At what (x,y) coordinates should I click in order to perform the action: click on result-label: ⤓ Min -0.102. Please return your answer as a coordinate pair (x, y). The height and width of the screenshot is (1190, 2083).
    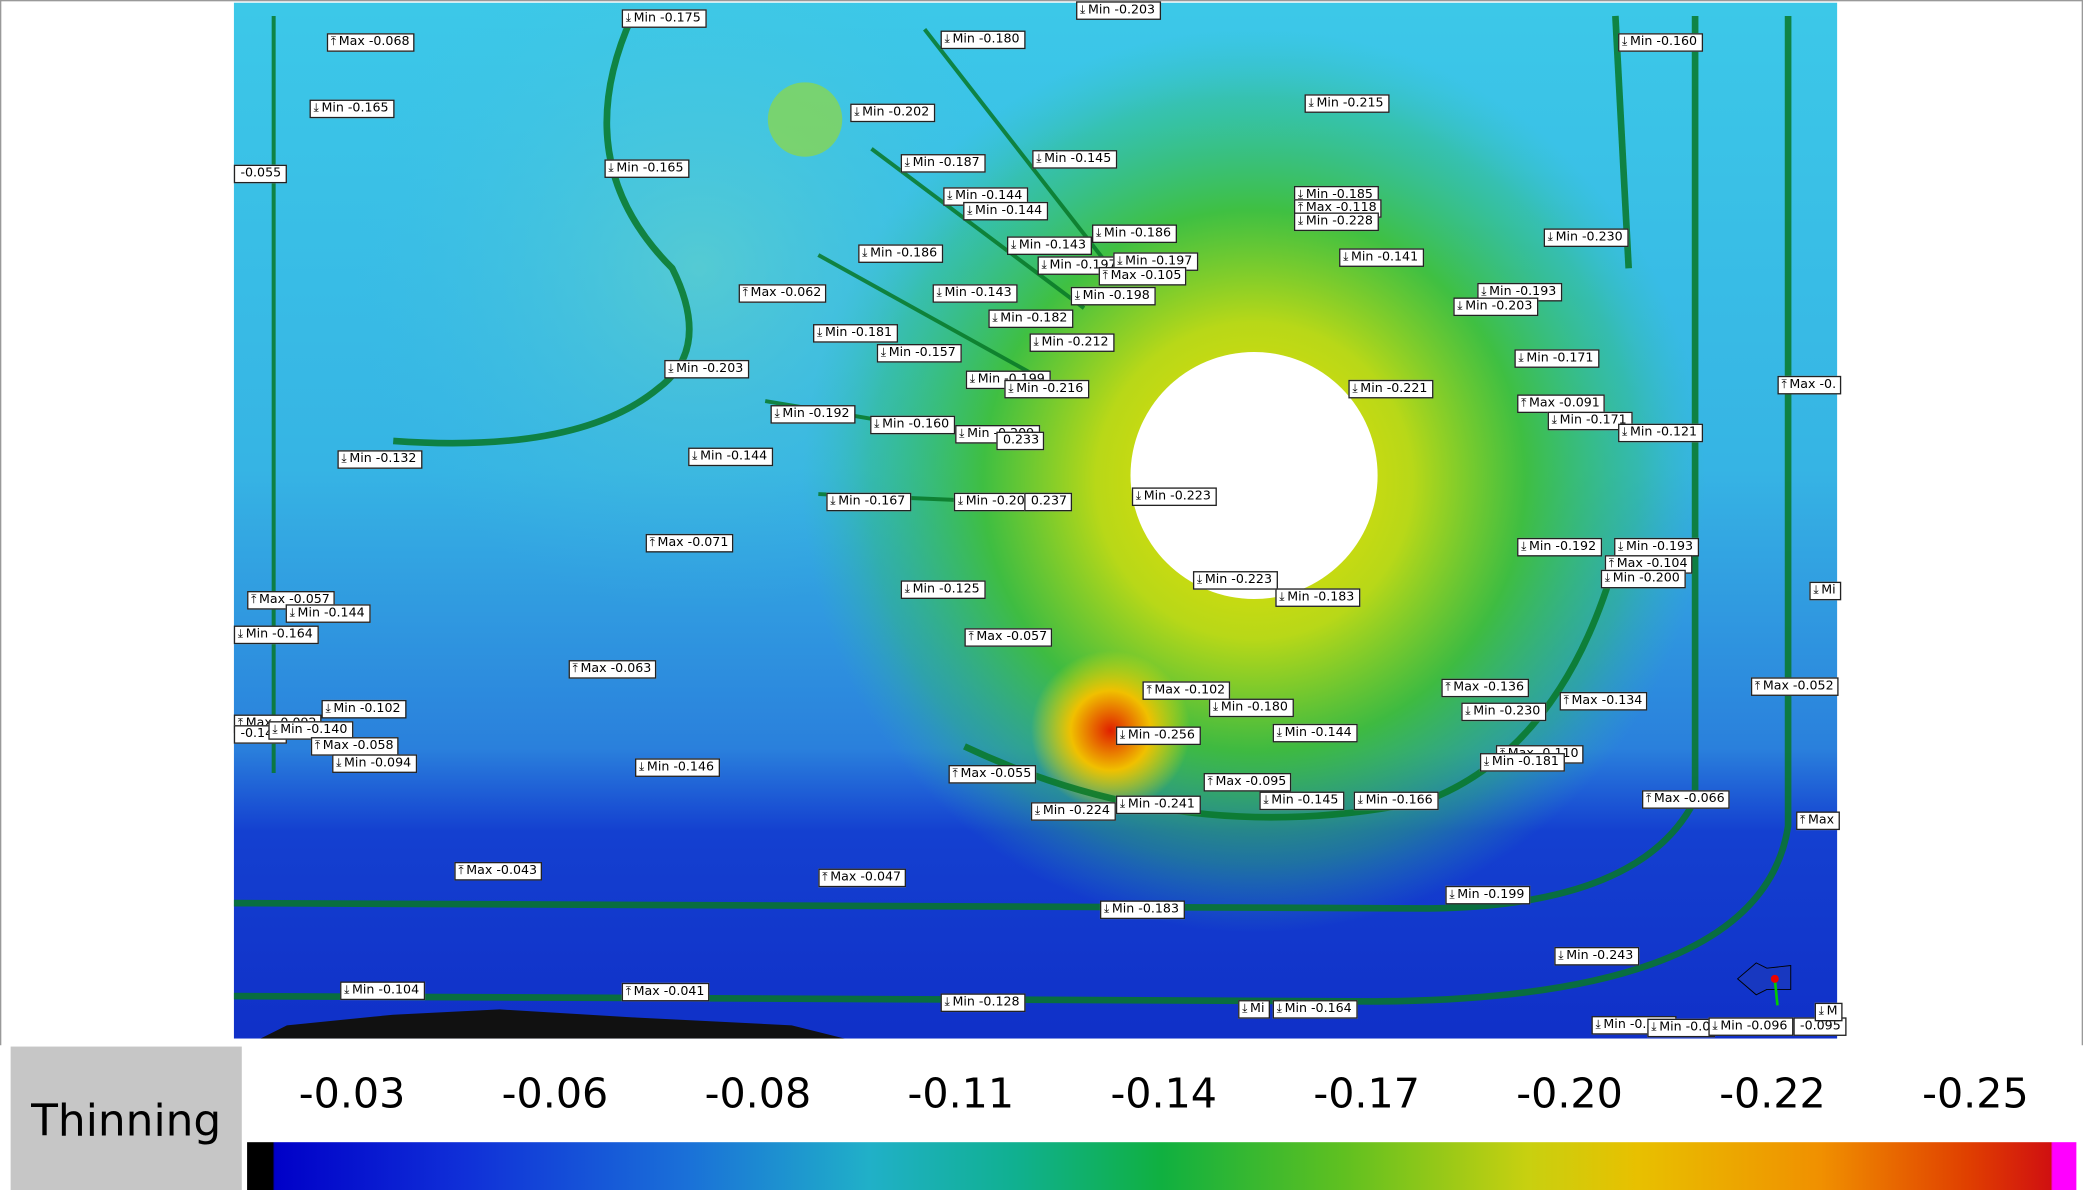
    Looking at the image, I should click on (363, 709).